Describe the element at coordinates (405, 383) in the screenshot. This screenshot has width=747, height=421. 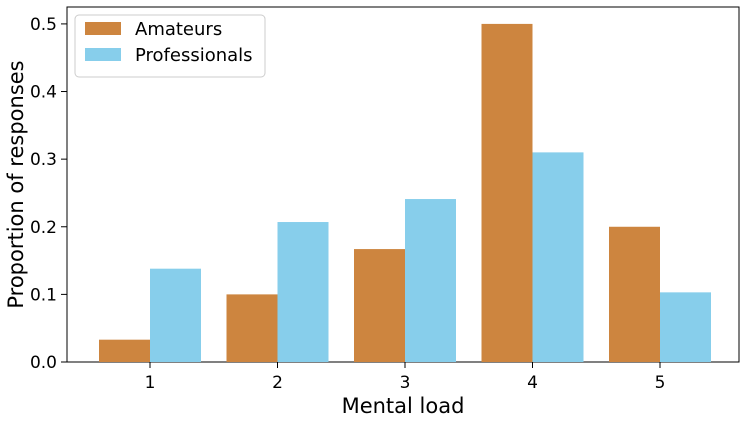
I see `x-tick-label-3: 3` at that location.